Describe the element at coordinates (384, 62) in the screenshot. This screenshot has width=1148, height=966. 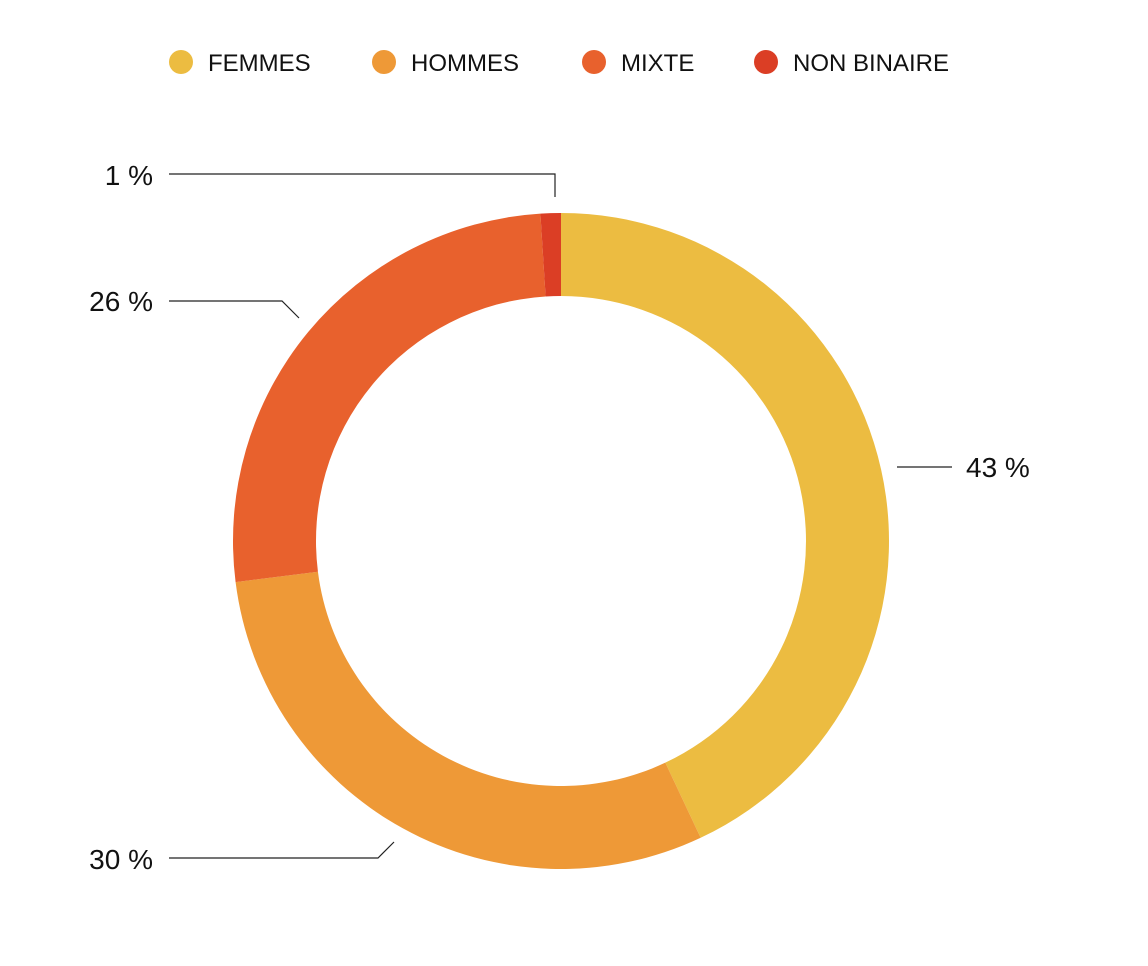
I see `legend-swatch-hommes` at that location.